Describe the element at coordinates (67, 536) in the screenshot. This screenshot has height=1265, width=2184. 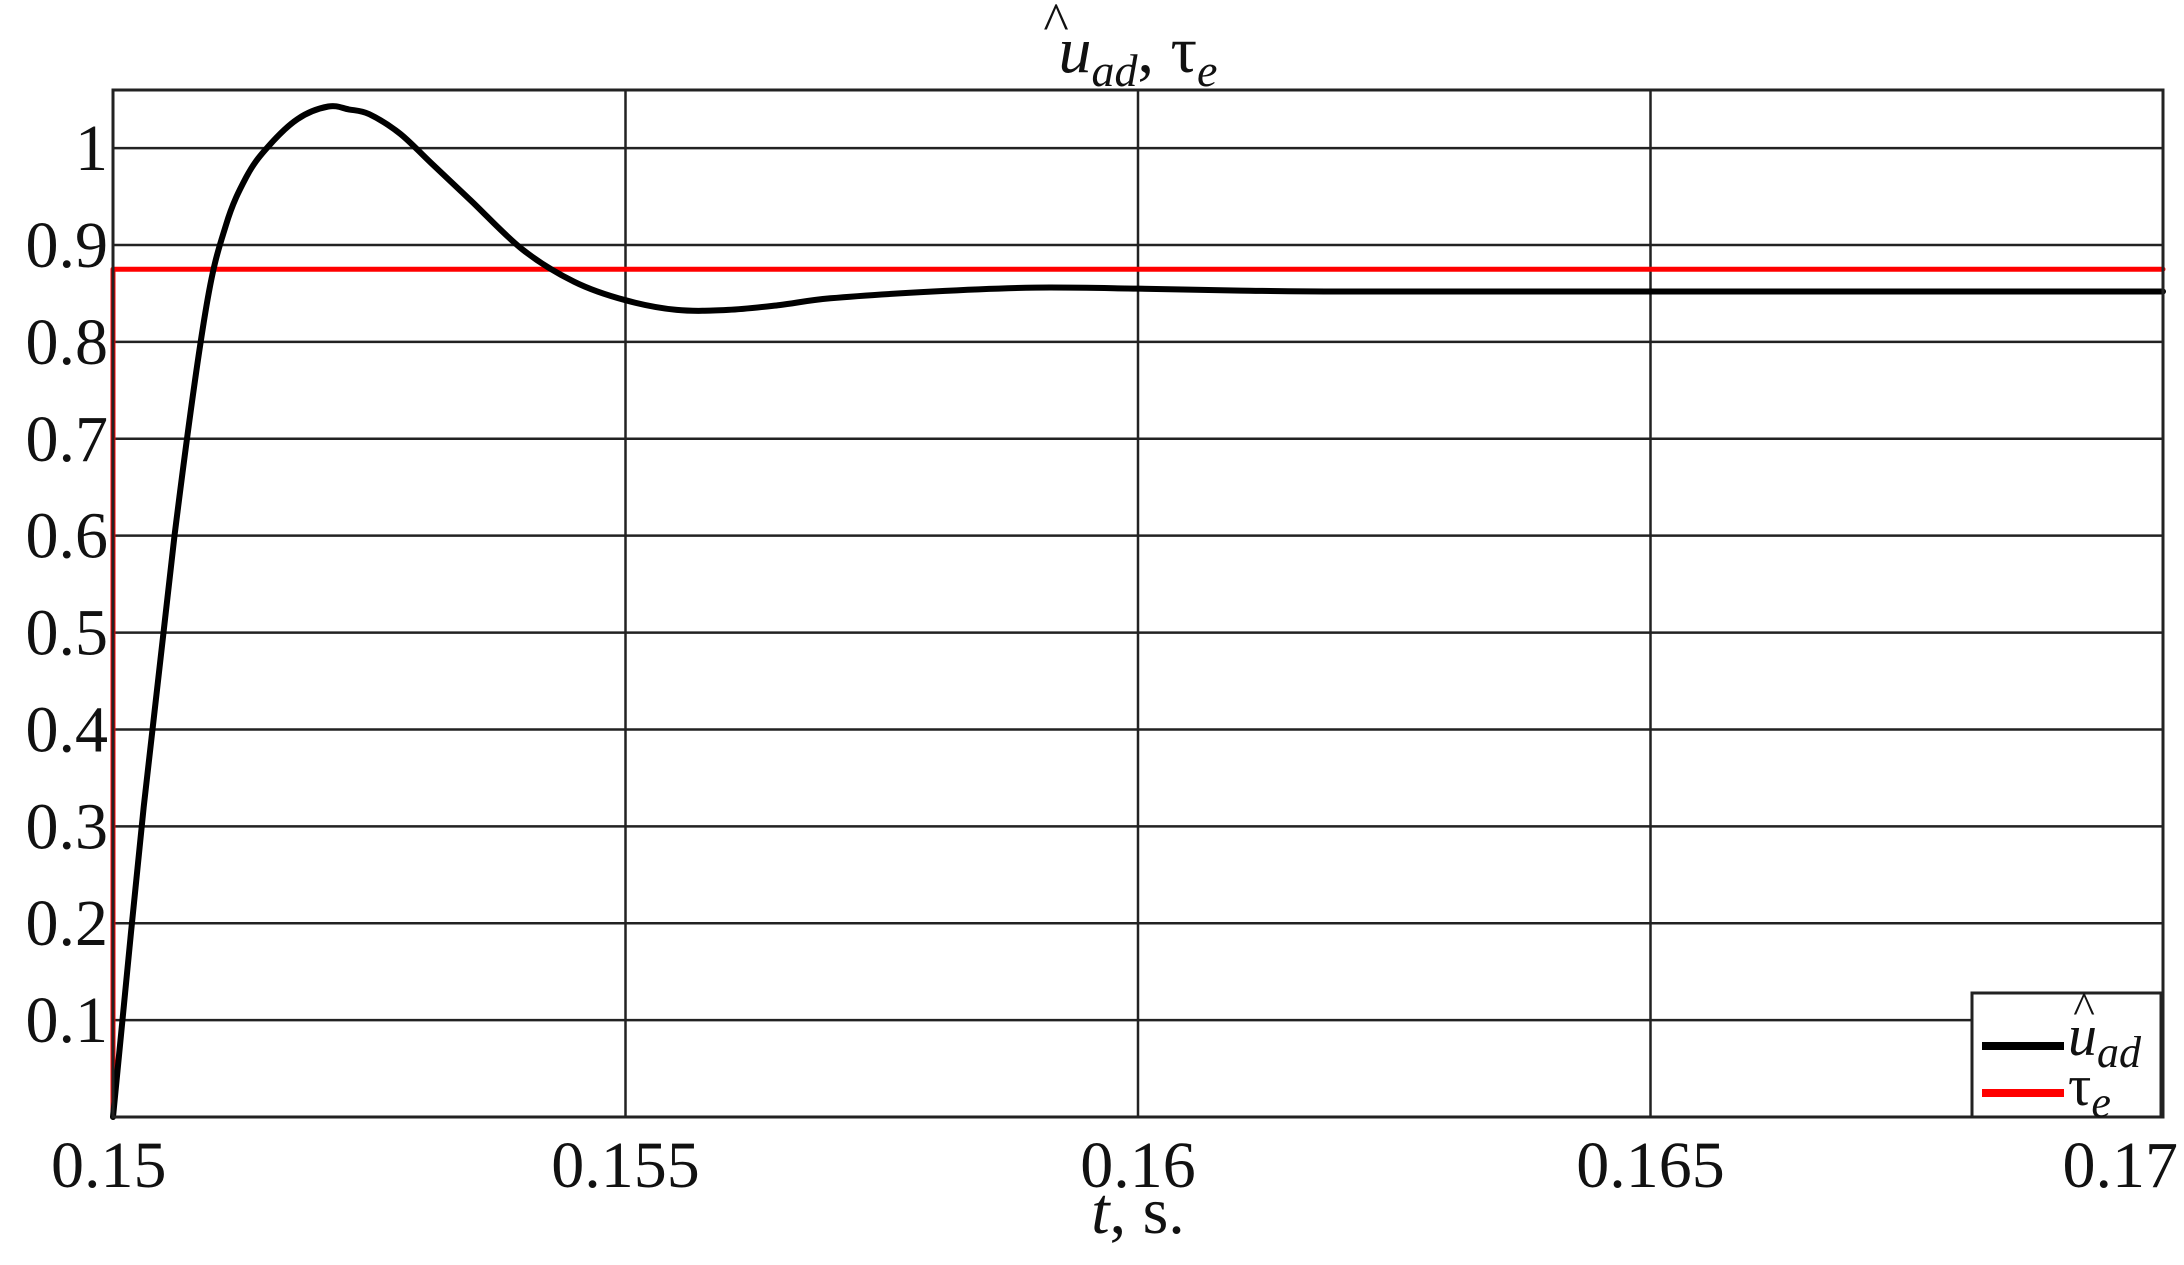
I see `y-tick-label: 0.6` at that location.